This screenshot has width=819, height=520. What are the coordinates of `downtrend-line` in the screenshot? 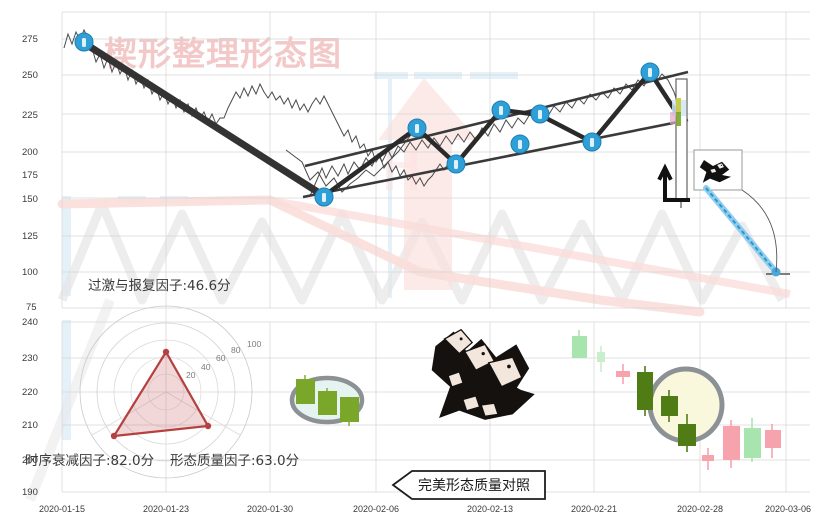 It's located at (204, 119).